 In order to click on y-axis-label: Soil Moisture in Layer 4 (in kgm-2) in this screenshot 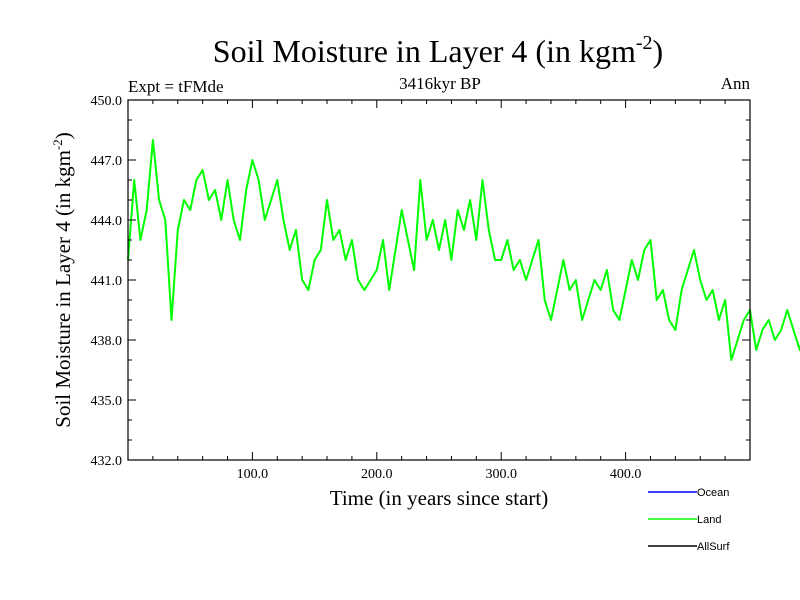, I will do `click(62, 279)`.